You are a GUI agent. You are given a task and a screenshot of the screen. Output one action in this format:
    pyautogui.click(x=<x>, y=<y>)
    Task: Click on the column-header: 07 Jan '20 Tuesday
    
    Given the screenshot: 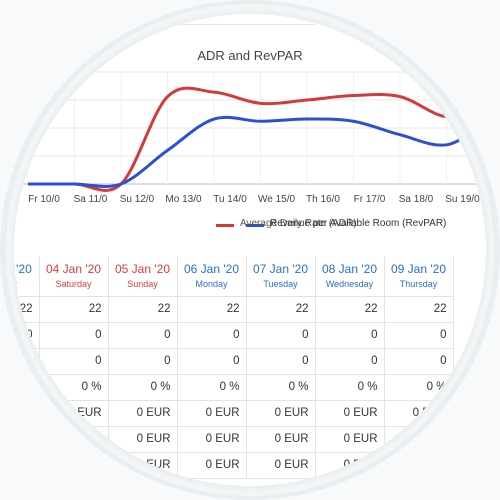 What is the action you would take?
    pyautogui.click(x=281, y=276)
    